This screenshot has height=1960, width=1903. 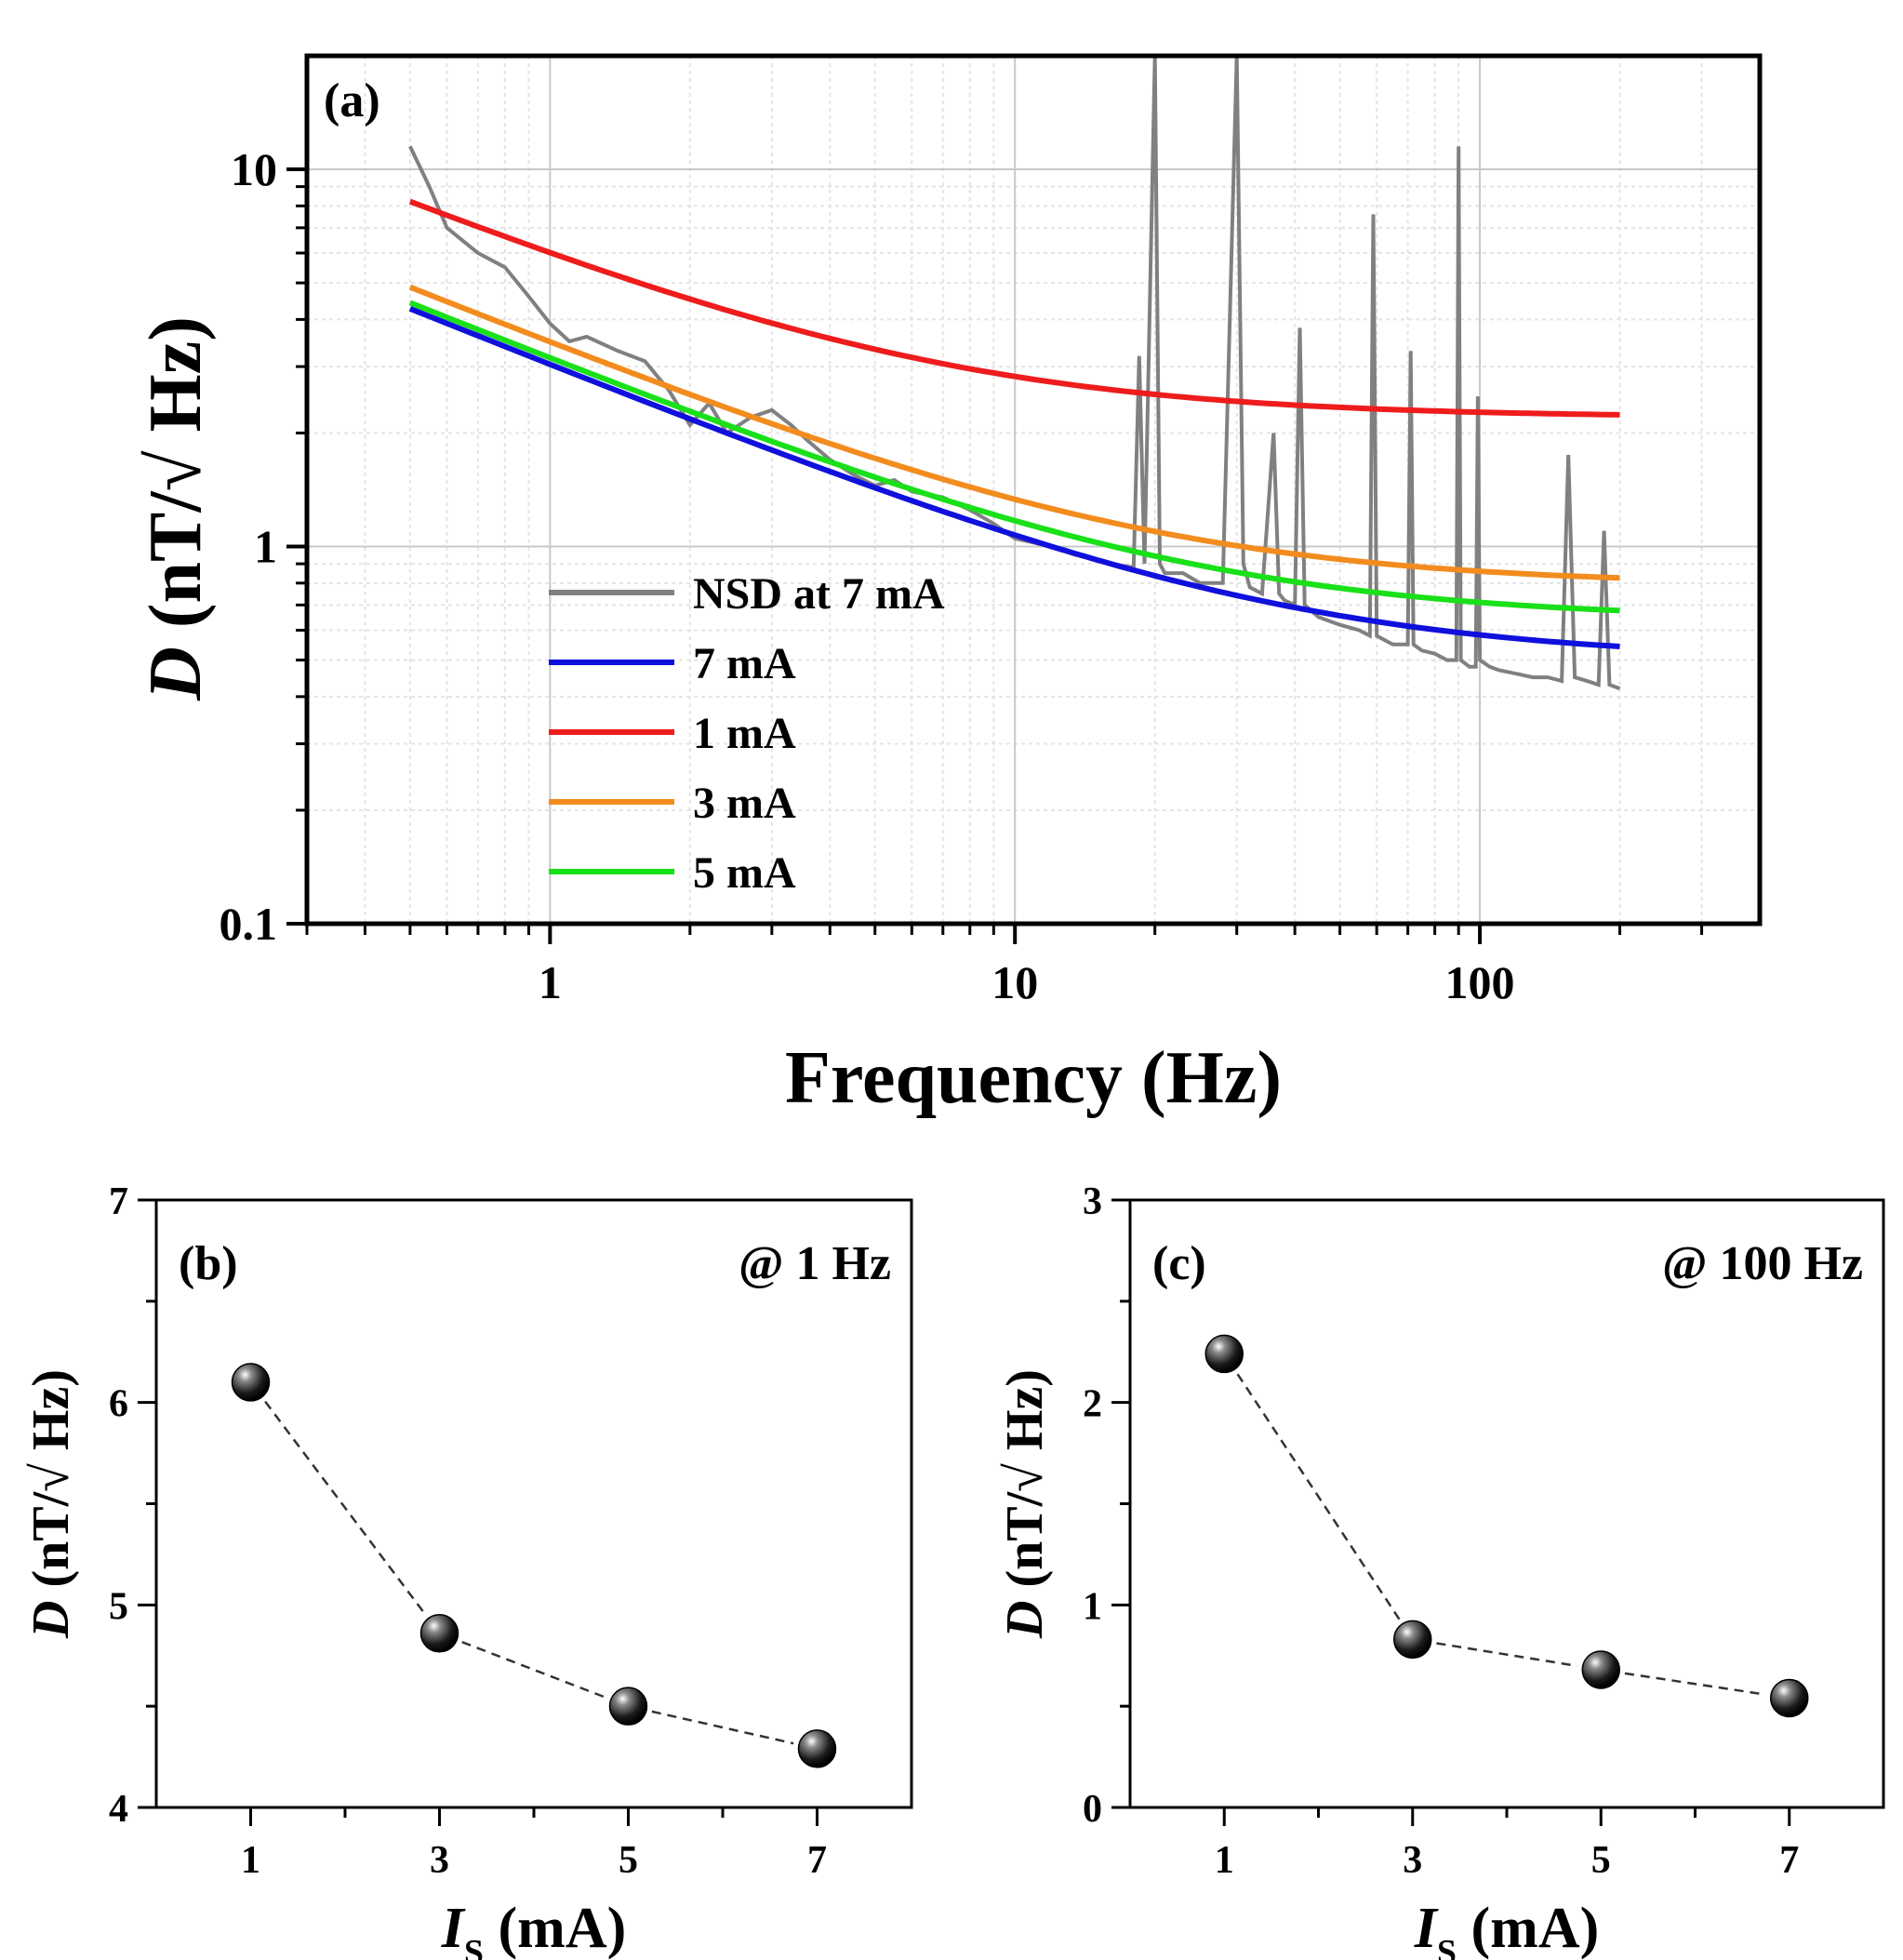 What do you see at coordinates (118, 1606) in the screenshot?
I see `y-tick-label: 5` at bounding box center [118, 1606].